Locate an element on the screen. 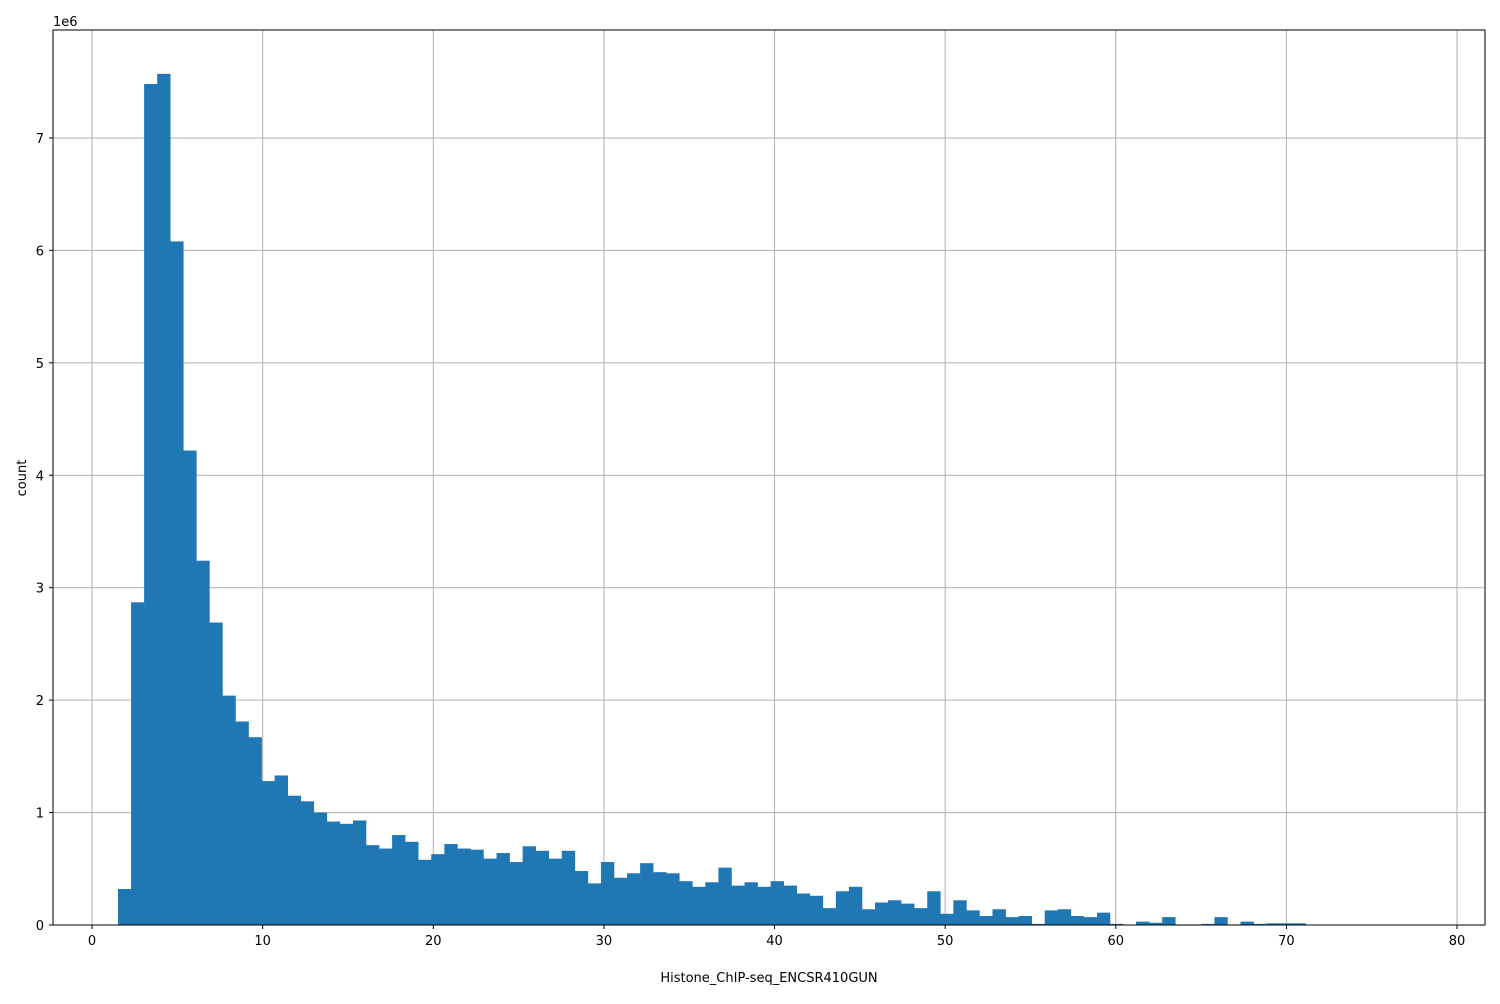  x-tick-label: 70 is located at coordinates (1286, 941).